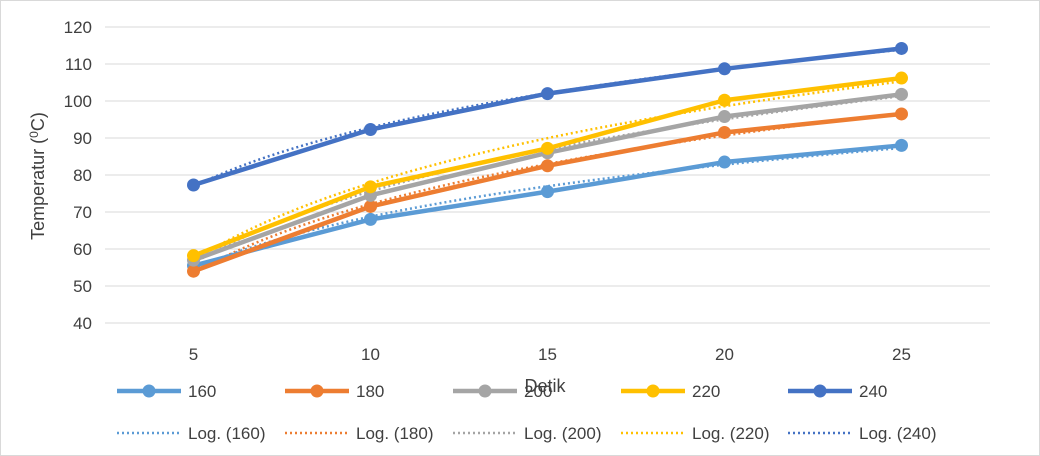  What do you see at coordinates (724, 354) in the screenshot?
I see `x-tick-label: 20` at bounding box center [724, 354].